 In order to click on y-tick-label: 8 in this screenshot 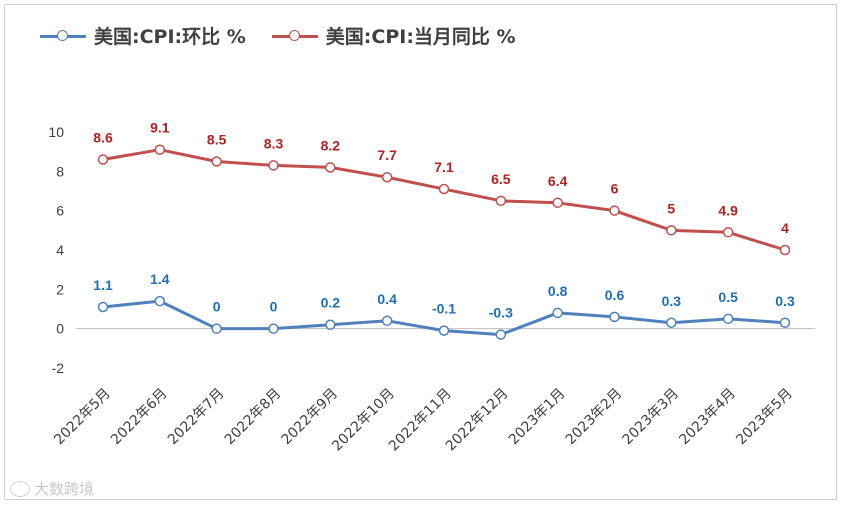, I will do `click(60, 171)`.